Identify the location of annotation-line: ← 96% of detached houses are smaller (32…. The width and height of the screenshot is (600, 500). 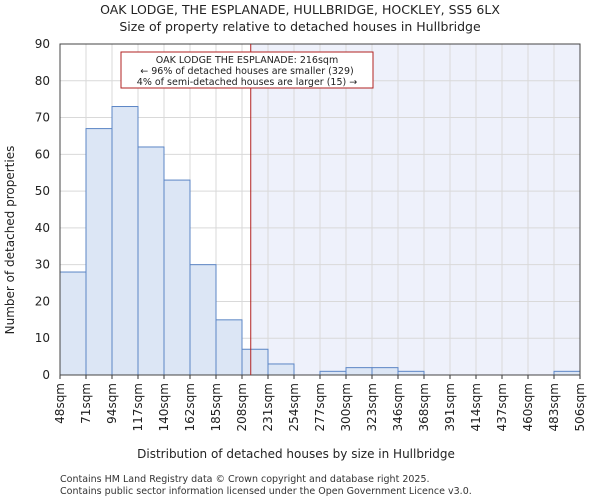
(246, 71).